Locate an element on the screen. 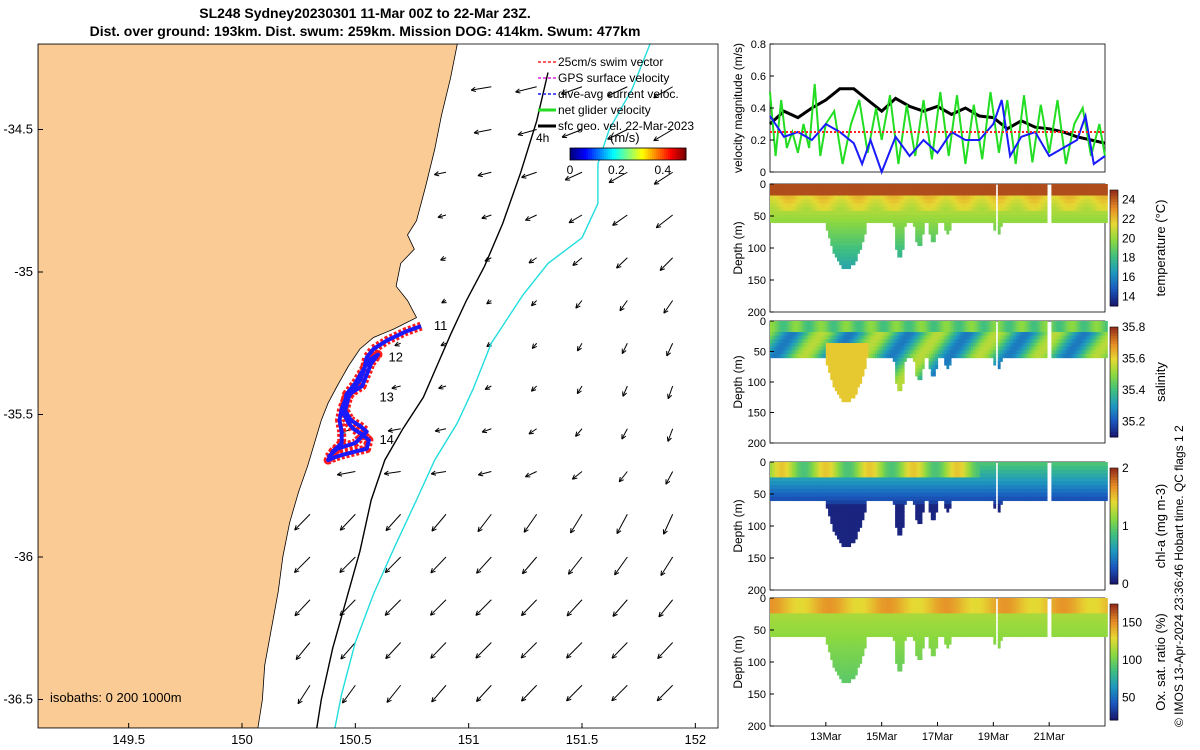 This screenshot has height=750, width=1200. map-y-tick-label: -36 is located at coordinates (23, 556).